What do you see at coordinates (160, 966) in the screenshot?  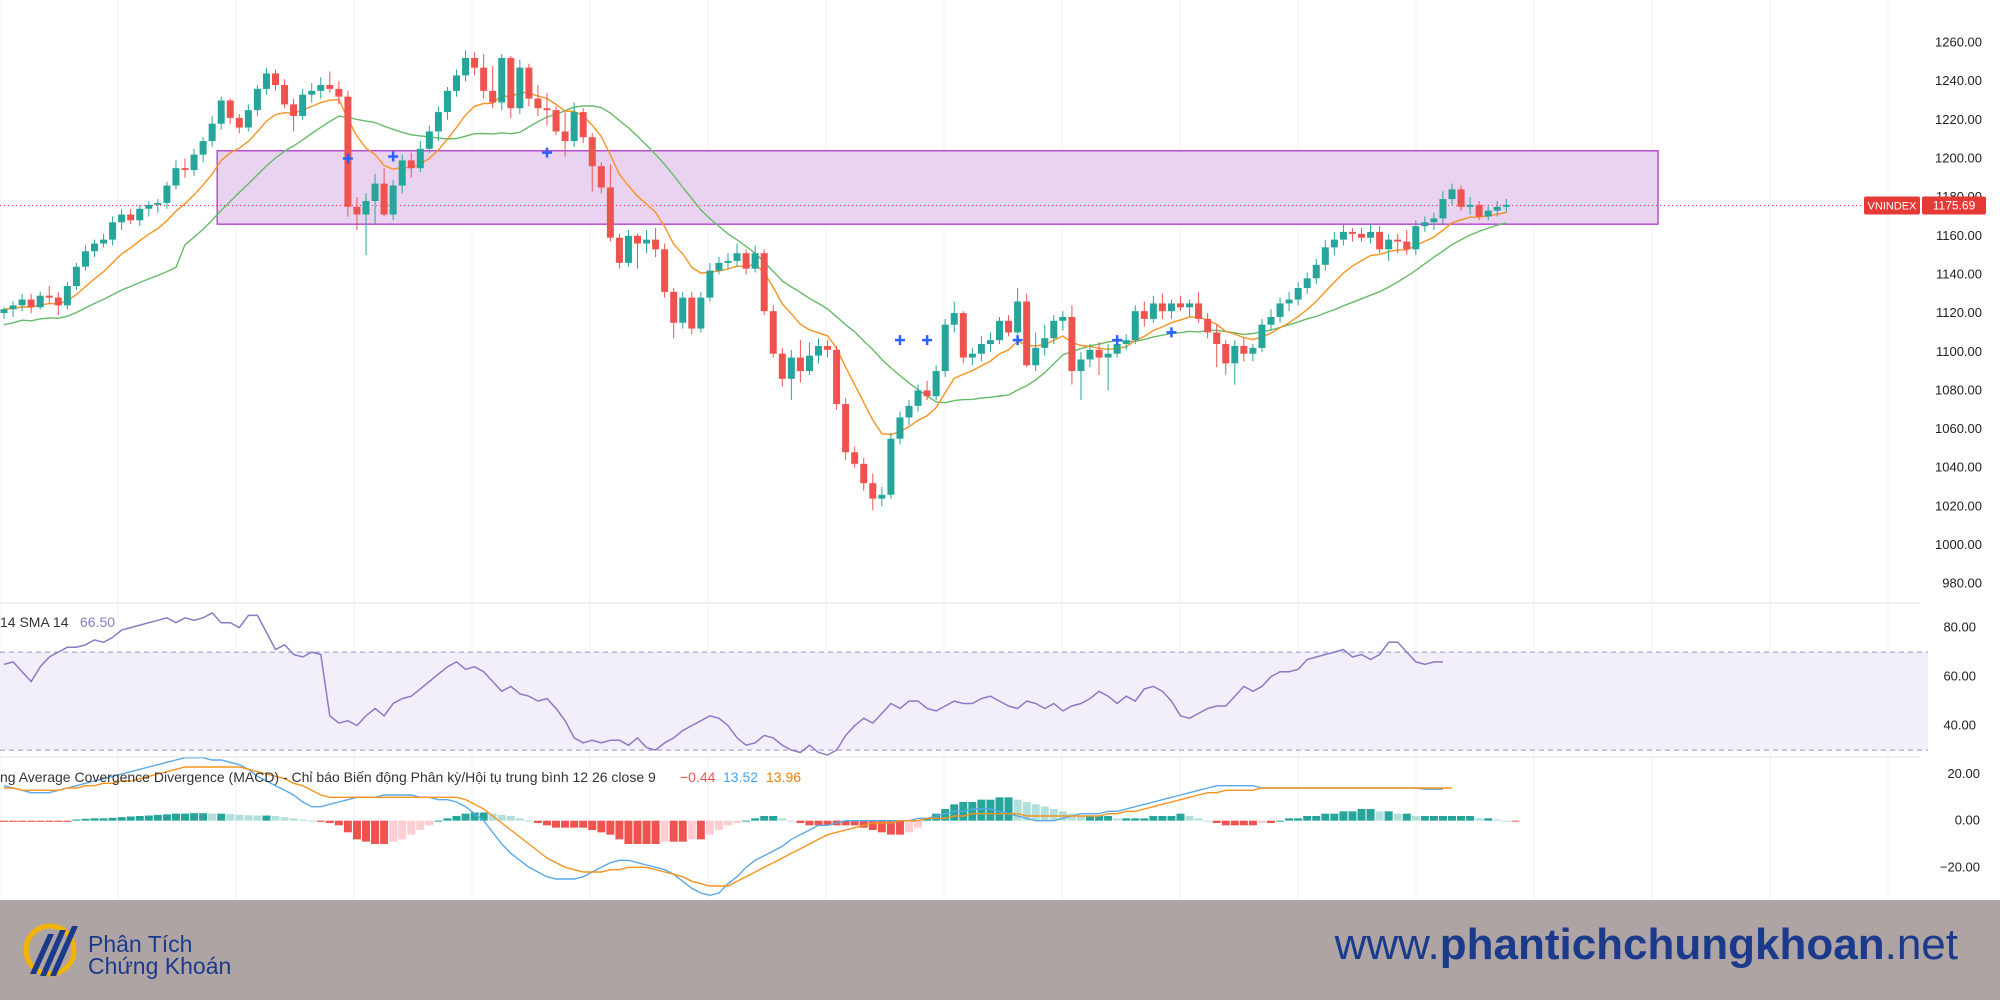 I see `logo-line-2: Chứng Khoán` at bounding box center [160, 966].